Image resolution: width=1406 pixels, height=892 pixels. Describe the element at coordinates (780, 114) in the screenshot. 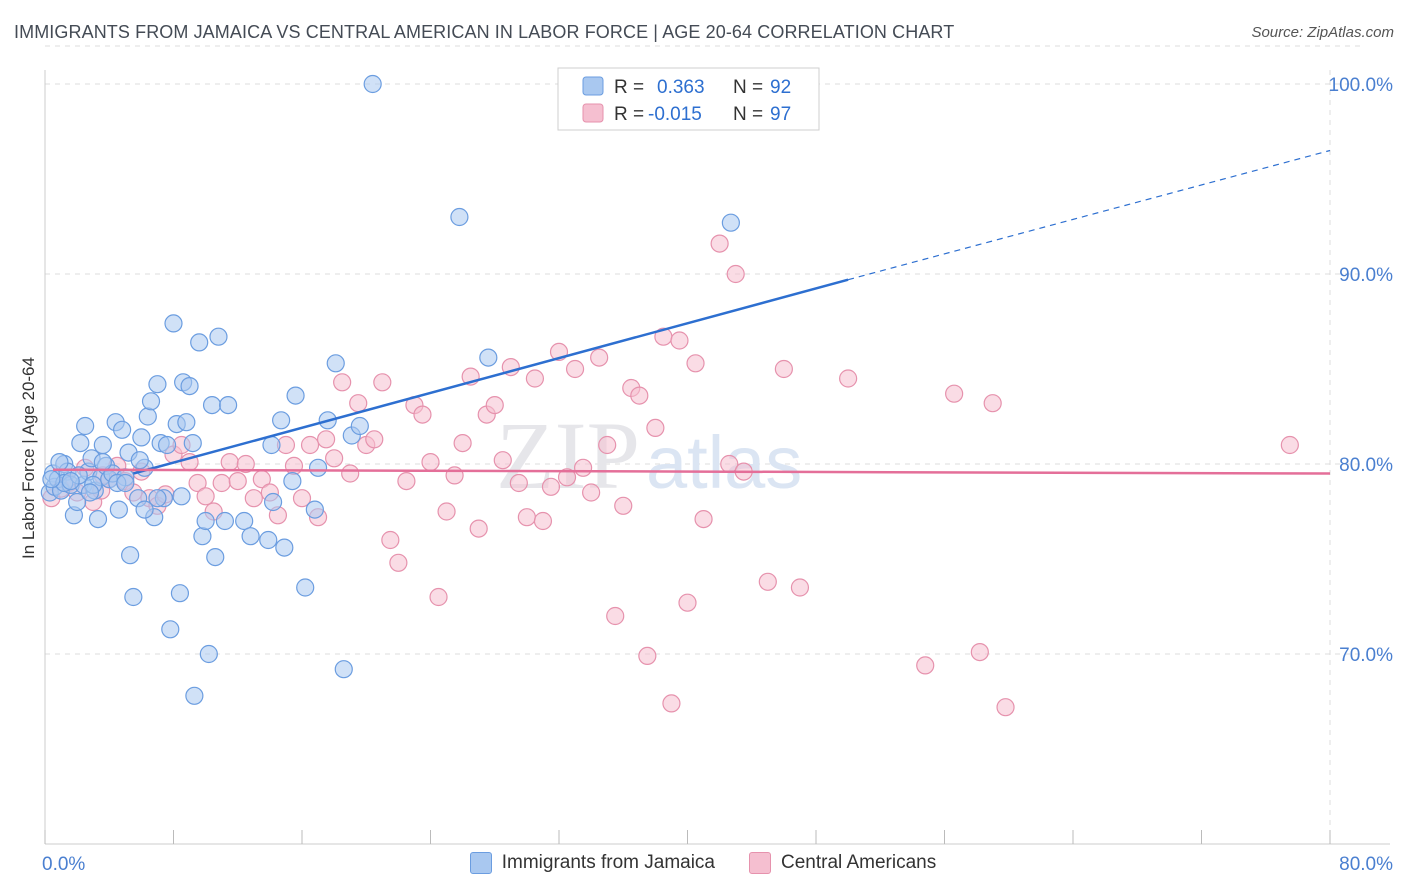

I see `legend-n-value-2: 97` at that location.